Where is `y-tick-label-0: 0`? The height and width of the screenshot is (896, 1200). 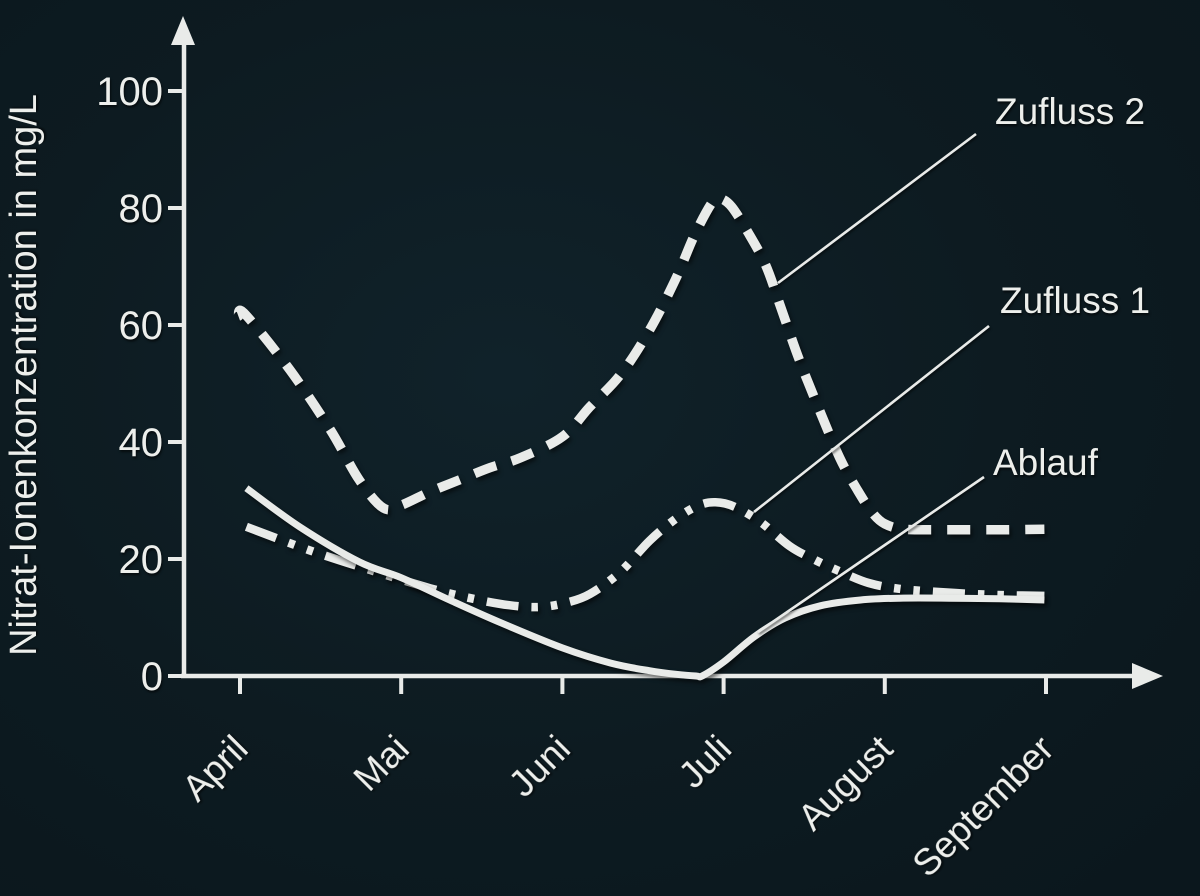
y-tick-label-0: 0 is located at coordinates (152, 677).